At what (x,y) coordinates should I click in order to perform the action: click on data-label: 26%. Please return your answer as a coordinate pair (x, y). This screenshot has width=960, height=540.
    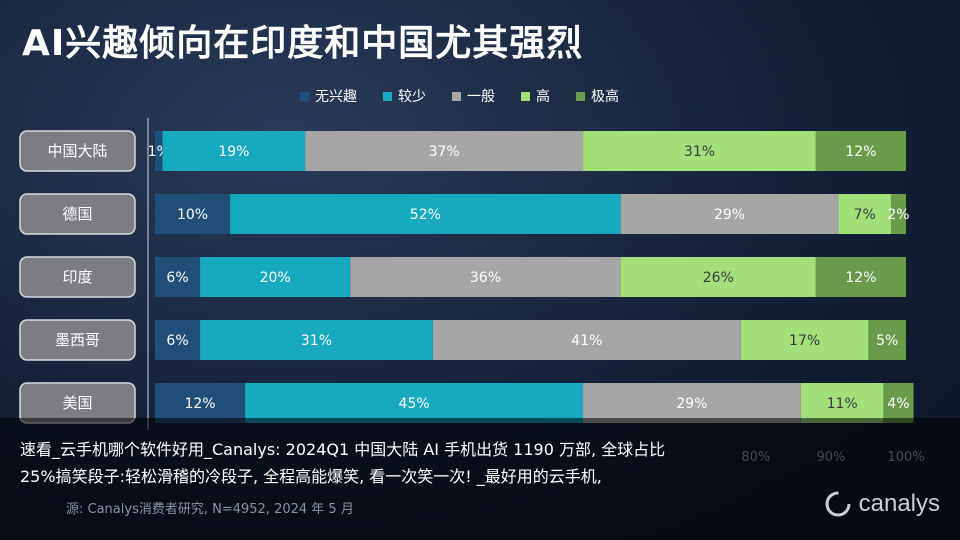
    Looking at the image, I should click on (718, 278).